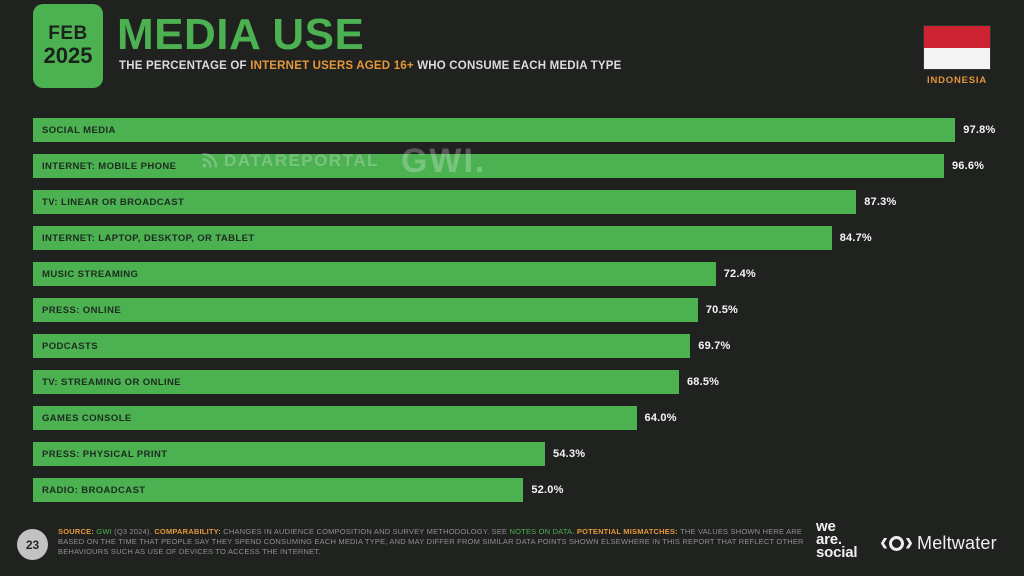 Image resolution: width=1024 pixels, height=576 pixels. Describe the element at coordinates (703, 382) in the screenshot. I see `bar-value-label: 68.5%` at that location.